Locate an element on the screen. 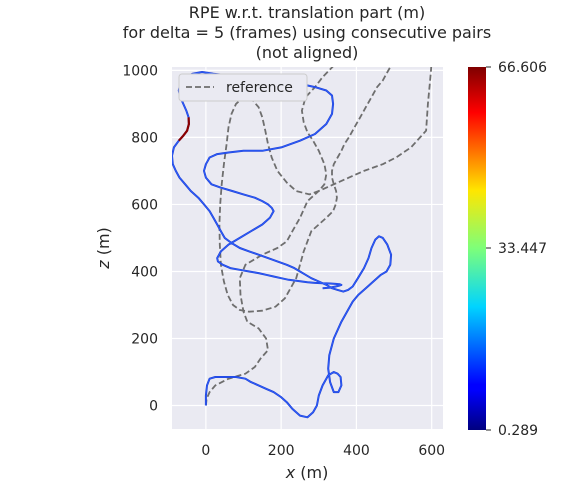 The image size is (574, 492). y-tick-label: 400 is located at coordinates (144, 272).